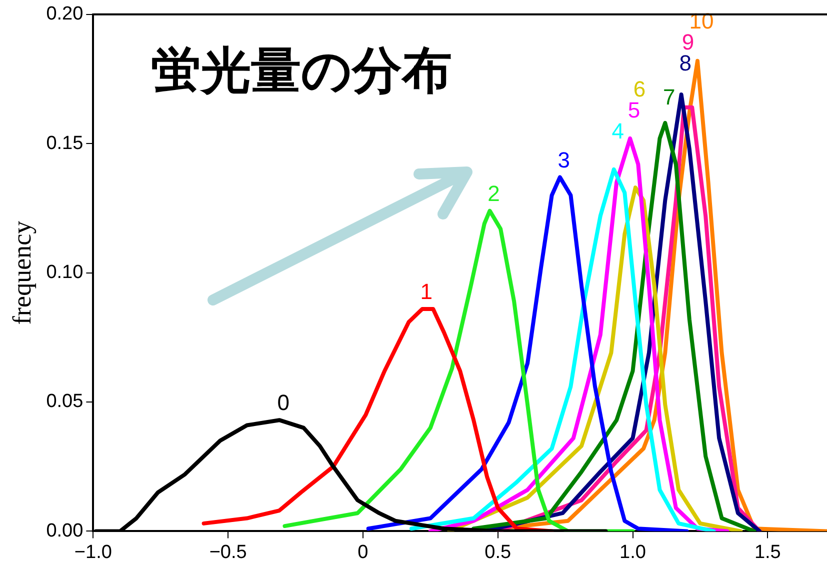 The height and width of the screenshot is (573, 827). Describe the element at coordinates (228, 552) in the screenshot. I see `x-tick-label: −0.5` at that location.